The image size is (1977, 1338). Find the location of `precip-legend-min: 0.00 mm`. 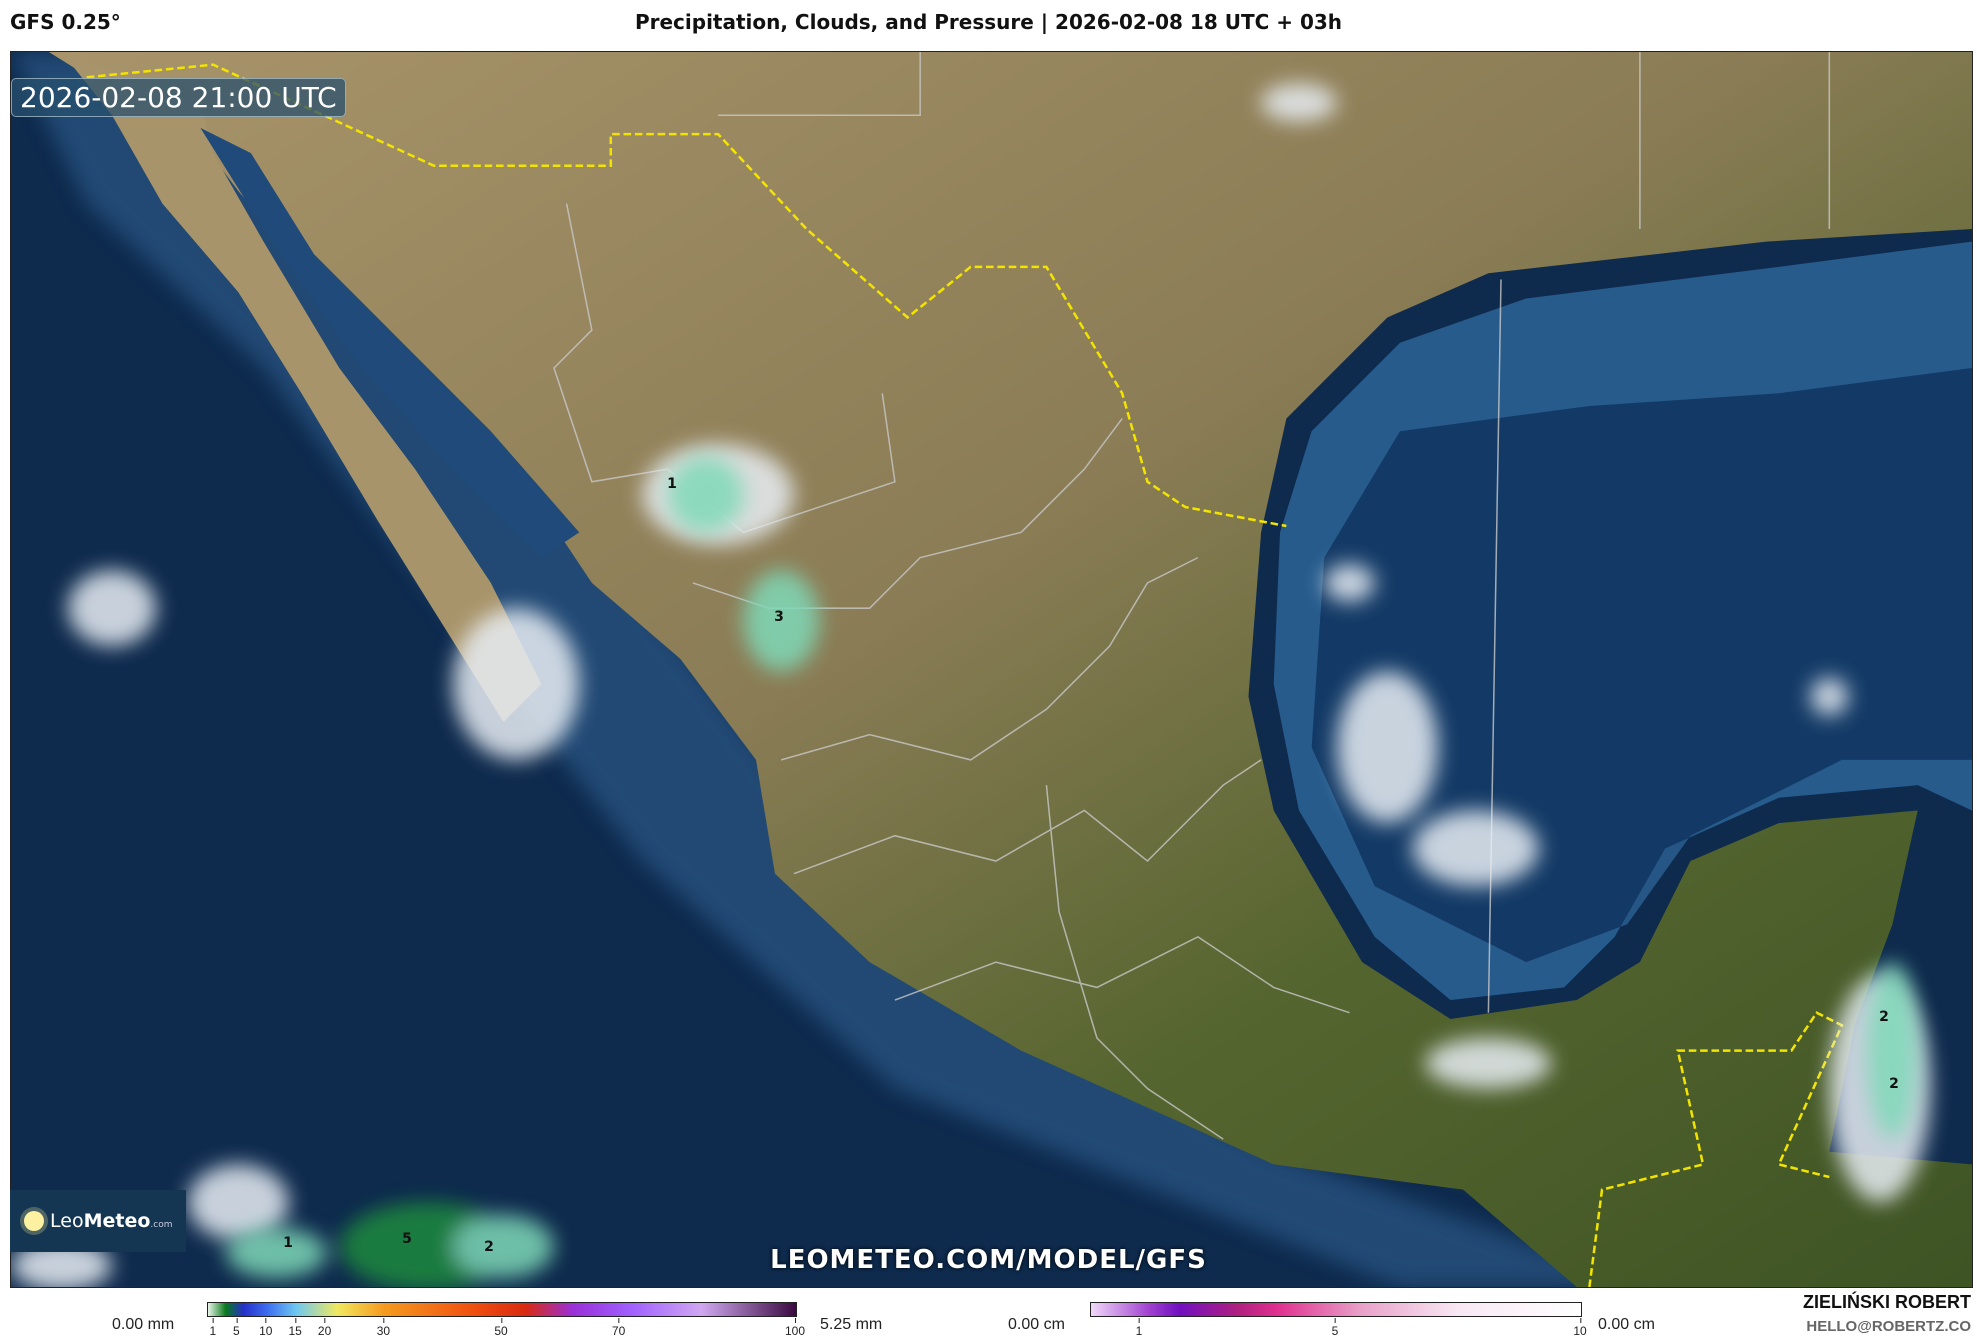

precip-legend-min: 0.00 mm is located at coordinates (143, 1324).